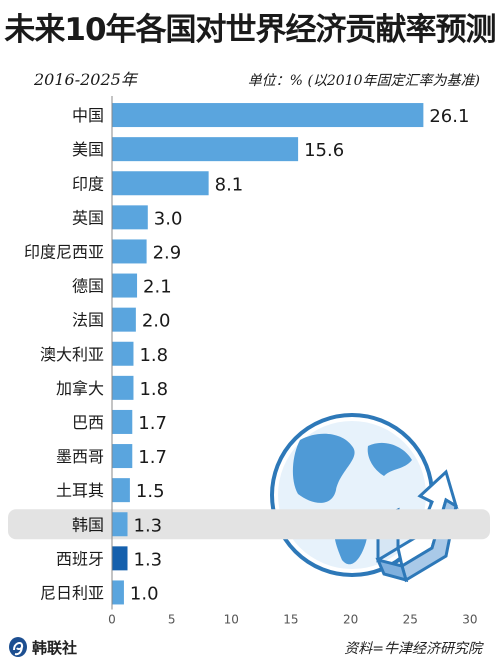  Describe the element at coordinates (363, 81) in the screenshot. I see `unit-label: 单位：% (以2010年固定汇率为基准)` at that location.